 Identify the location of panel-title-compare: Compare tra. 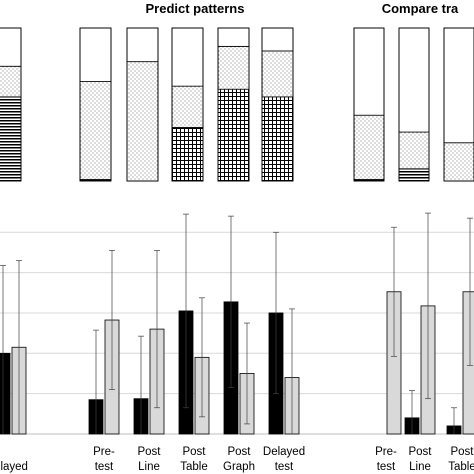
(420, 8).